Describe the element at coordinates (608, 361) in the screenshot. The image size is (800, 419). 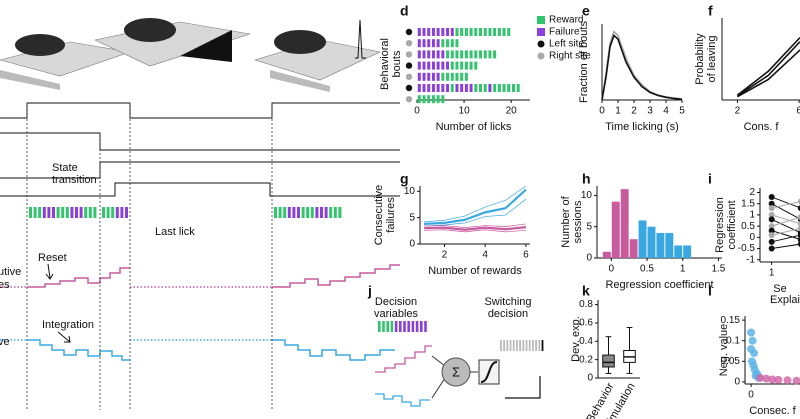
I see `box` at that location.